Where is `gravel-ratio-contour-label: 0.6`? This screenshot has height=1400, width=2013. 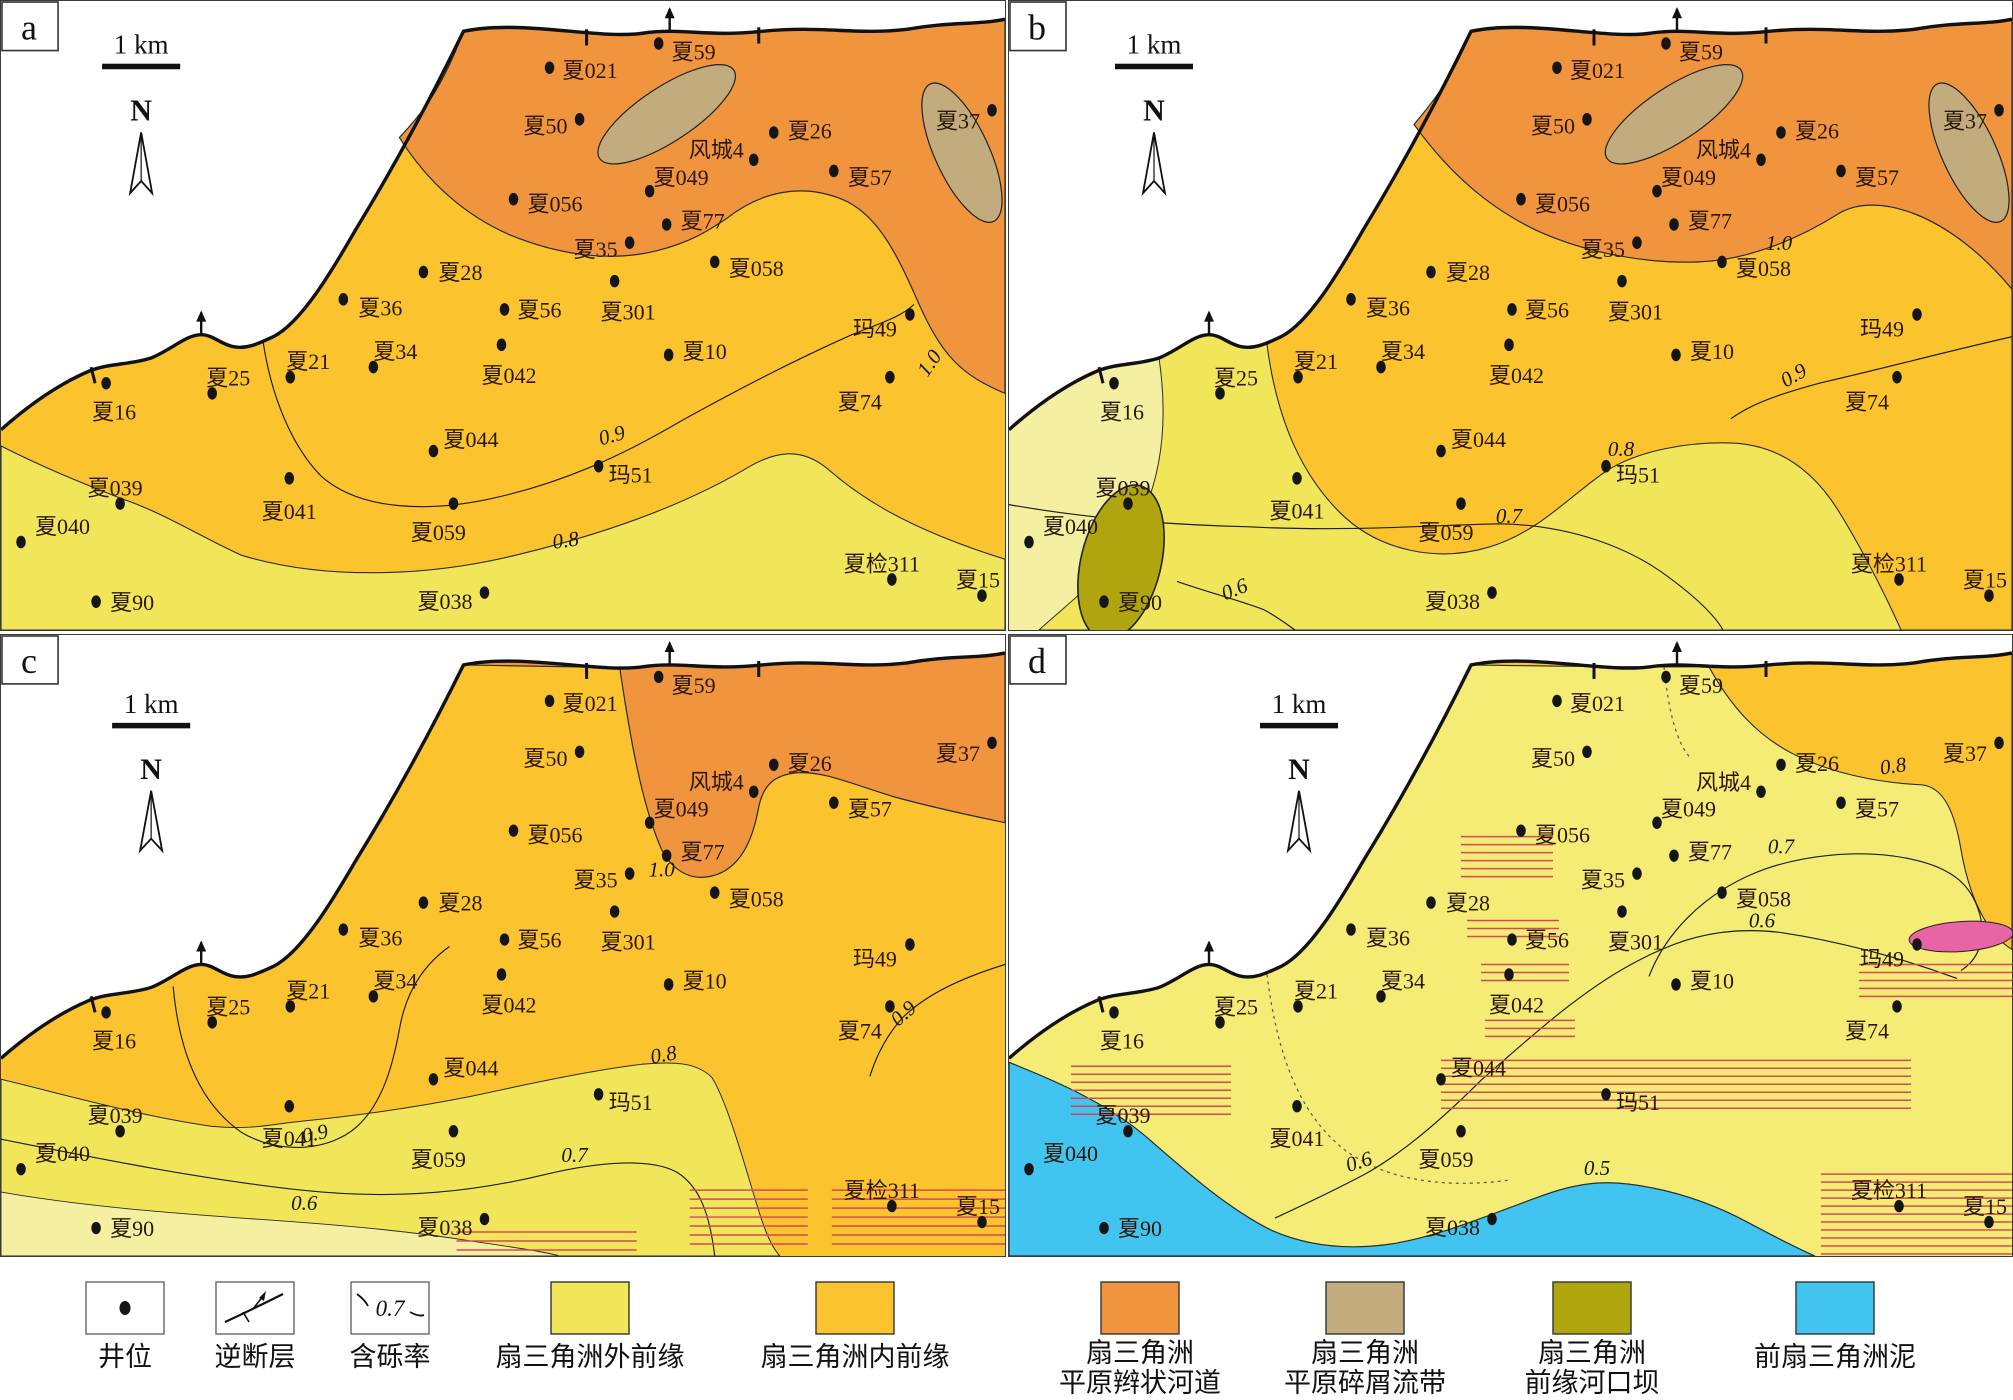
gravel-ratio-contour-label: 0.6 is located at coordinates (304, 1203).